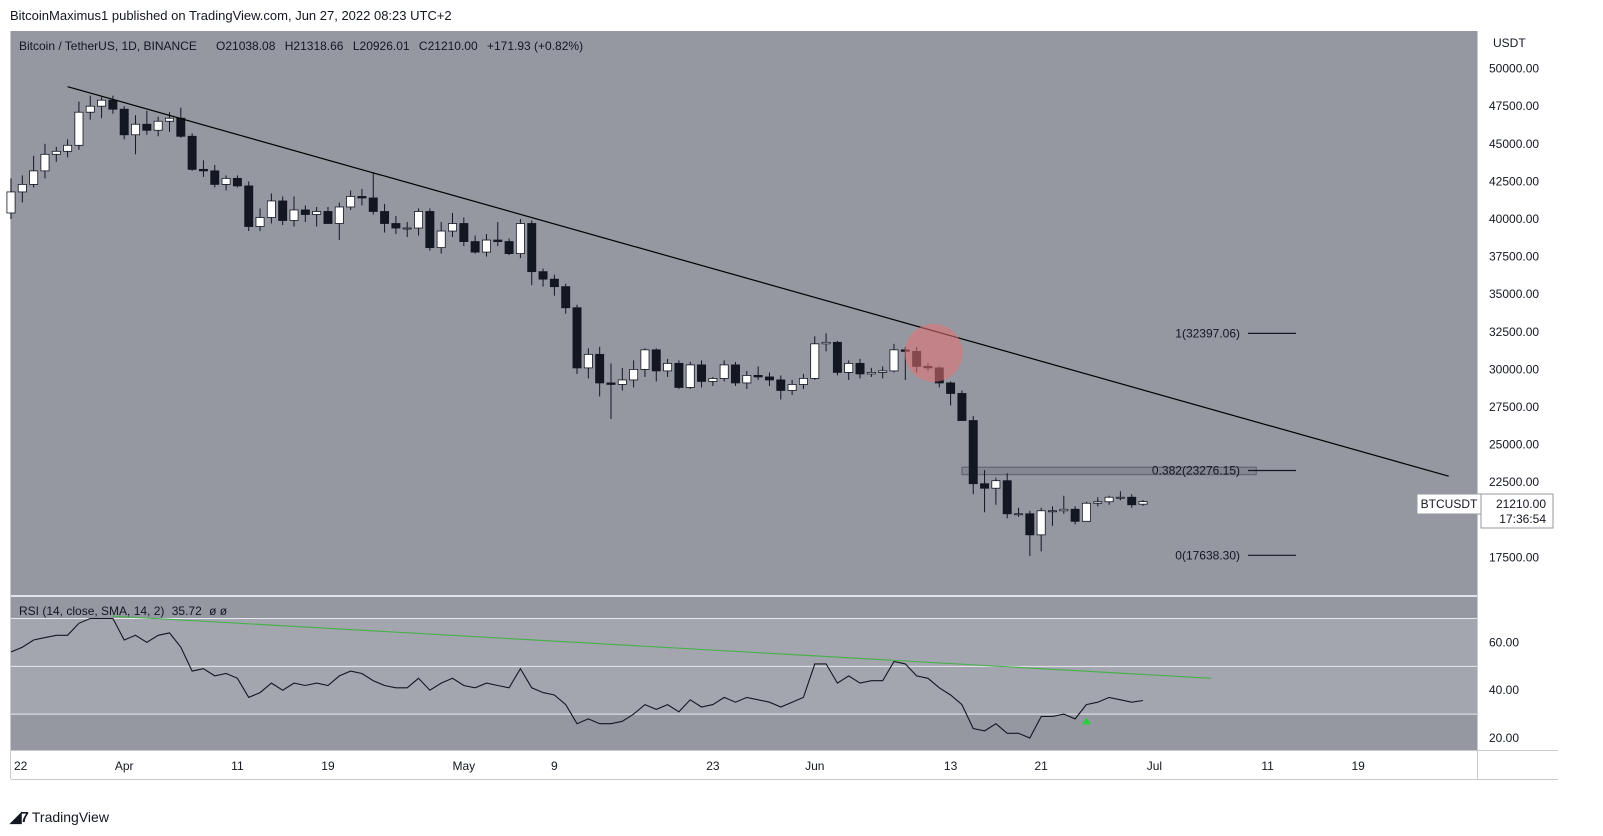  What do you see at coordinates (220, 46) in the screenshot?
I see `legend-open-label: O` at bounding box center [220, 46].